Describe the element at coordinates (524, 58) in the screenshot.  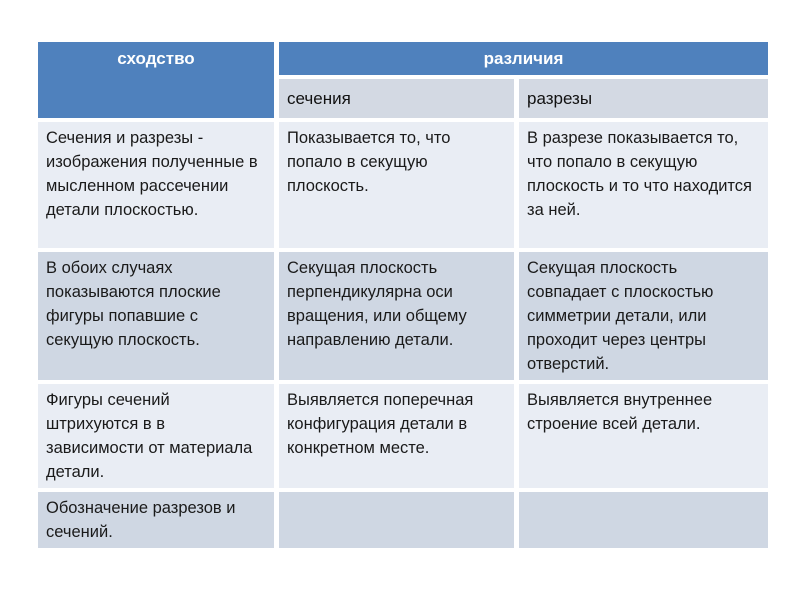
I see `header-differences: различия` at that location.